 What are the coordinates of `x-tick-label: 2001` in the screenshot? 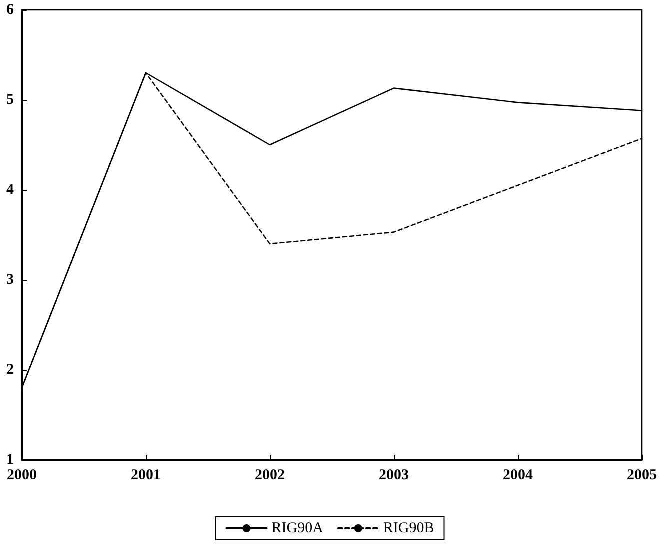 It's located at (146, 476).